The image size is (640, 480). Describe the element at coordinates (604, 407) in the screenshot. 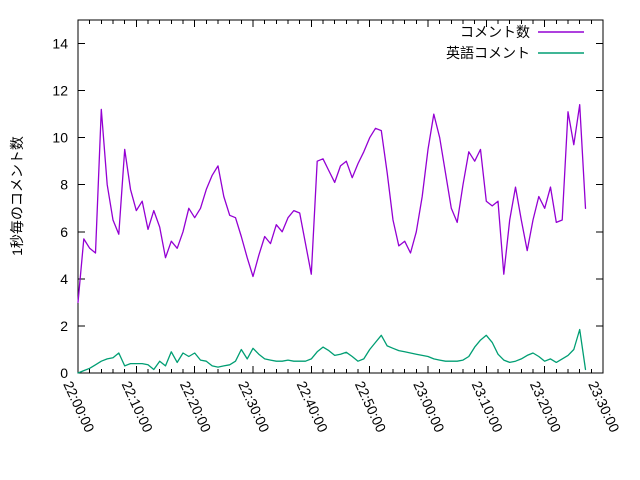

I see `x-tick-label: 23:30:00` at that location.